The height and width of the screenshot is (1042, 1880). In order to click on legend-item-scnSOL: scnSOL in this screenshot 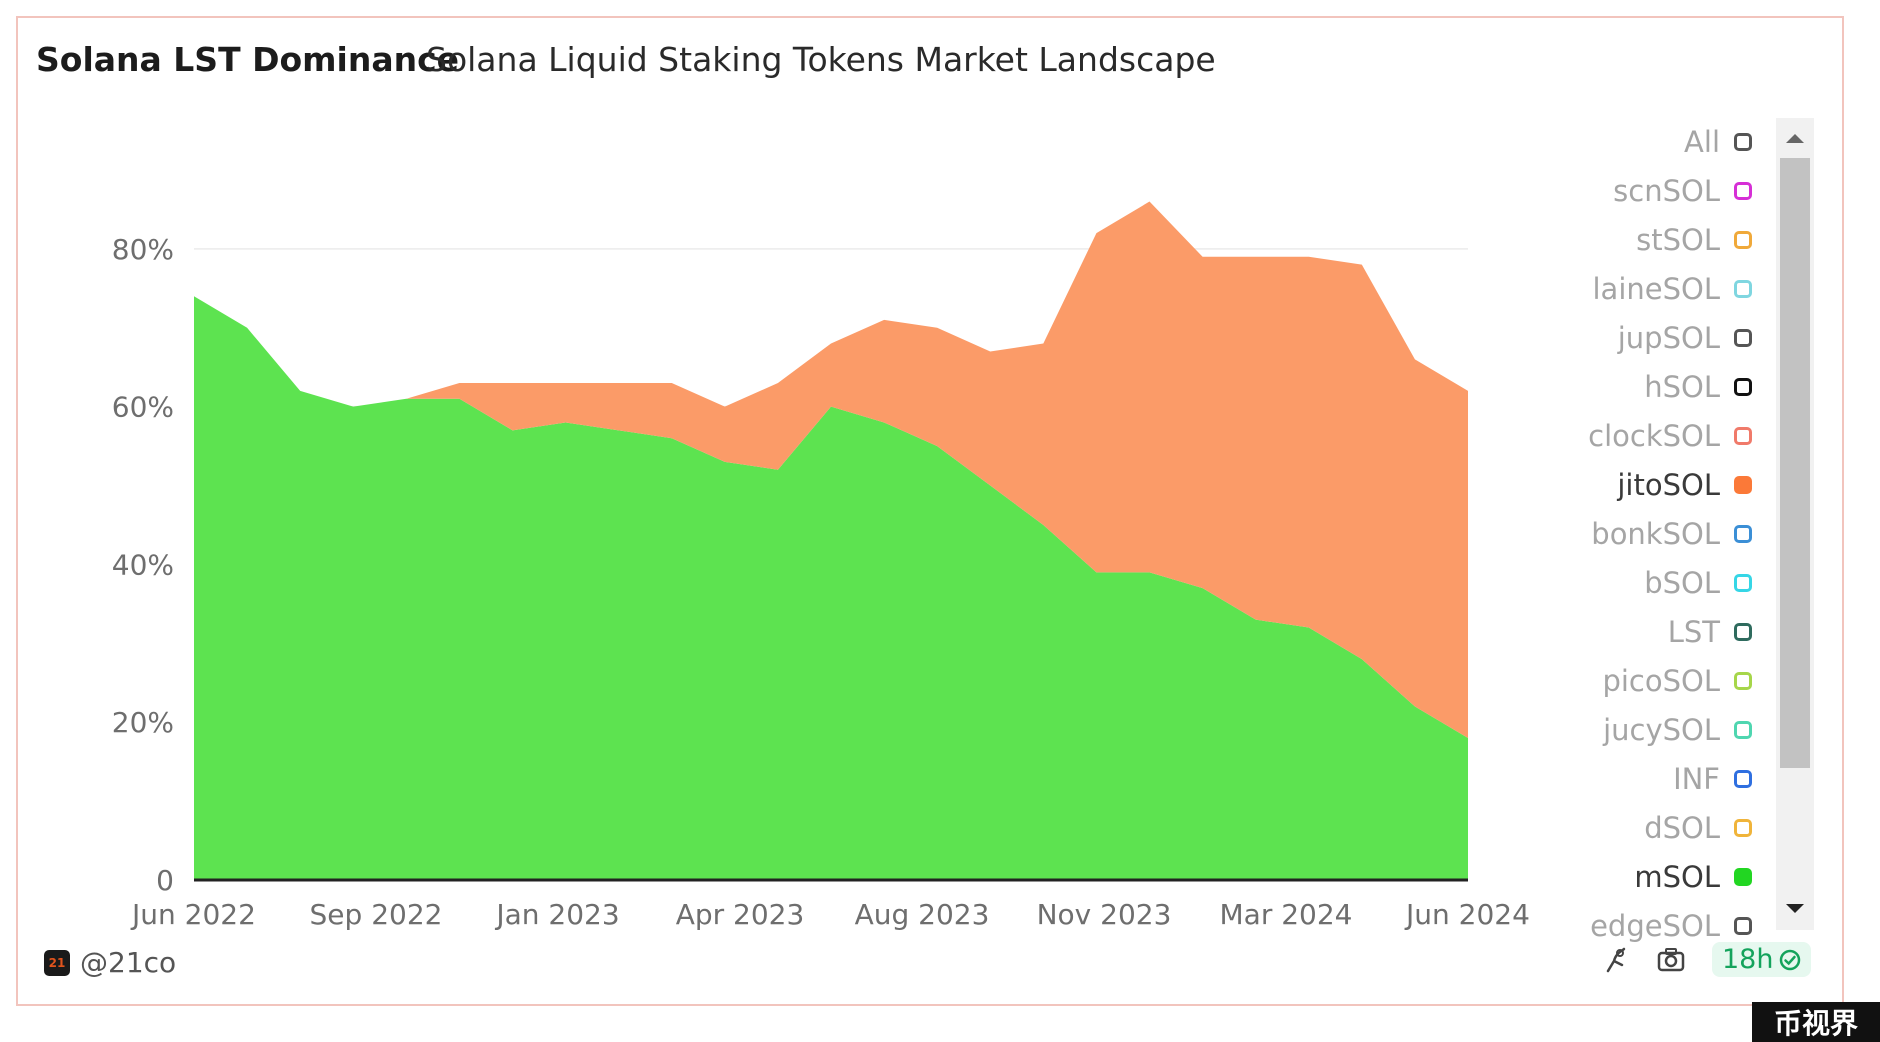, I will do `click(1682, 191)`.